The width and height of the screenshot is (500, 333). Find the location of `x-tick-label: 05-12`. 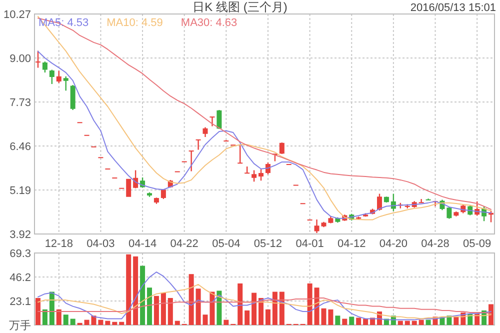

x-tick-label: 05-12 is located at coordinates (268, 244).